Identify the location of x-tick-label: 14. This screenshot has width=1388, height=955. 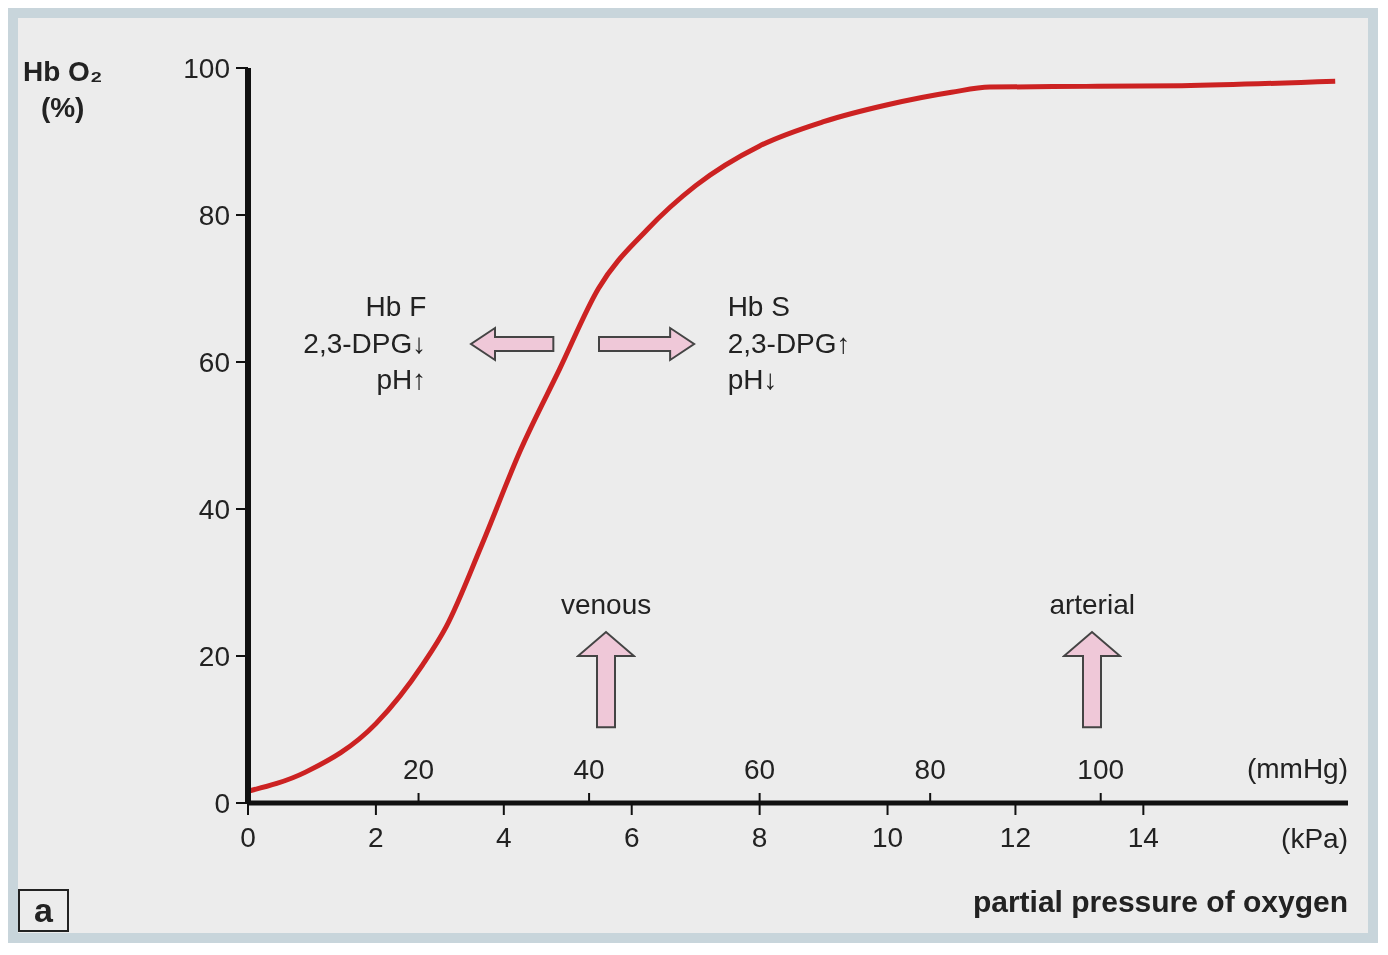
(1143, 837).